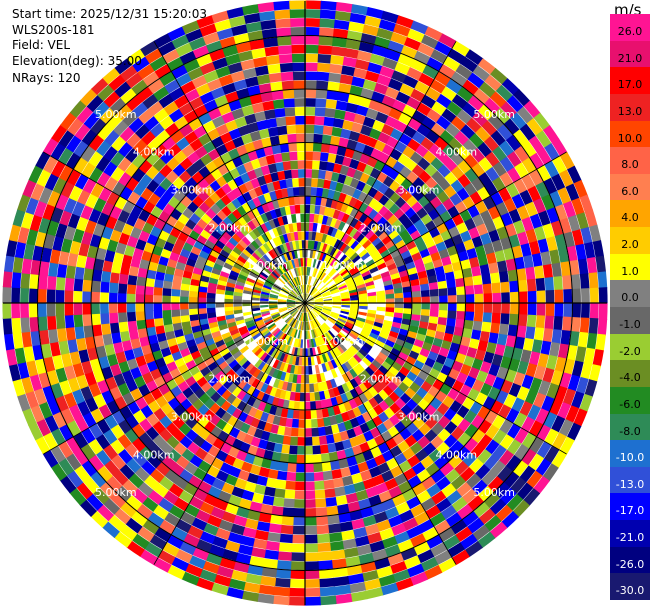  Describe the element at coordinates (630, 587) in the screenshot. I see `colorbar-segment` at that location.